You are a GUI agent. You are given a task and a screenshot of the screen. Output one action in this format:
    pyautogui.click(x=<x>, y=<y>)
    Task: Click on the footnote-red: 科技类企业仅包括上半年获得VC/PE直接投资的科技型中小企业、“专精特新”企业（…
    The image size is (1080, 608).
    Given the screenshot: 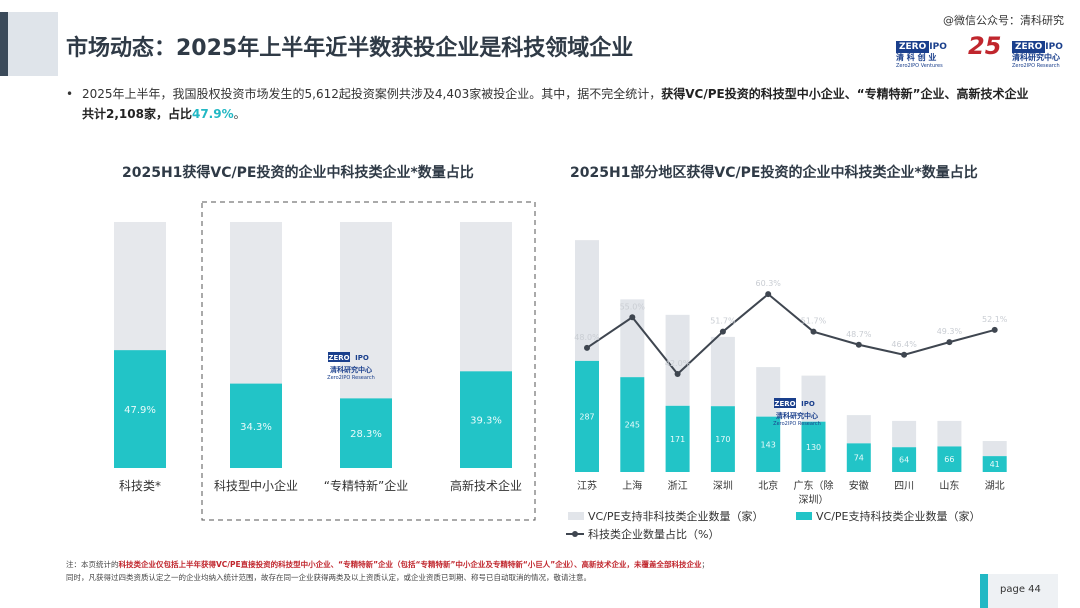 What is the action you would take?
    pyautogui.click(x=410, y=564)
    